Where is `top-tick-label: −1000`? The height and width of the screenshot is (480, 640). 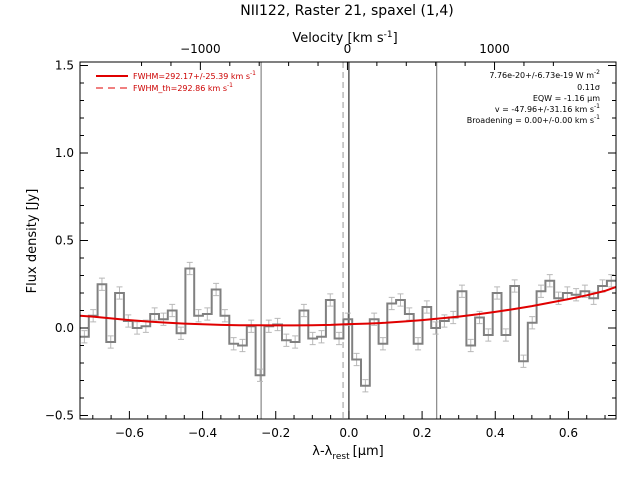
top-tick-label: −1000 is located at coordinates (200, 49).